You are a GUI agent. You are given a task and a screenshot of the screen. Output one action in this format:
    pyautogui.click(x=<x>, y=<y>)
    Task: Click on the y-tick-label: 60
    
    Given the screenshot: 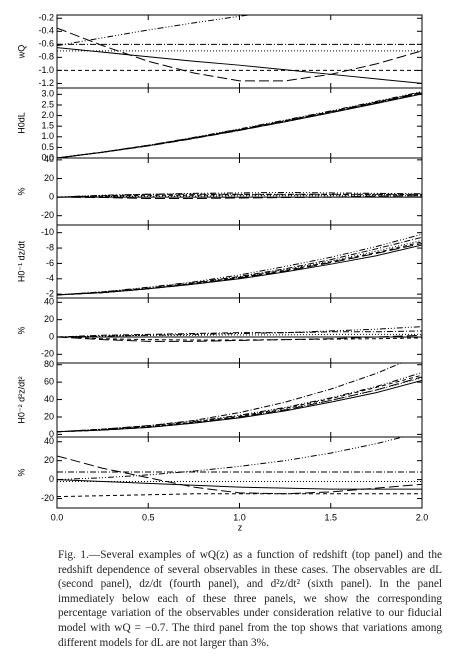 What is the action you would take?
    pyautogui.click(x=49, y=382)
    